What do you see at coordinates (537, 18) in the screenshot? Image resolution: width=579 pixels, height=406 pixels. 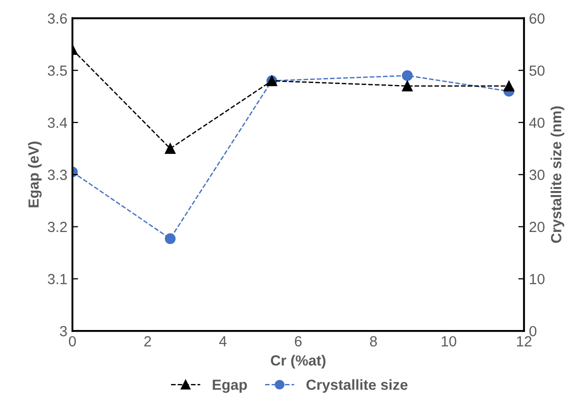 I see `y2-tick-label: 60` at bounding box center [537, 18].